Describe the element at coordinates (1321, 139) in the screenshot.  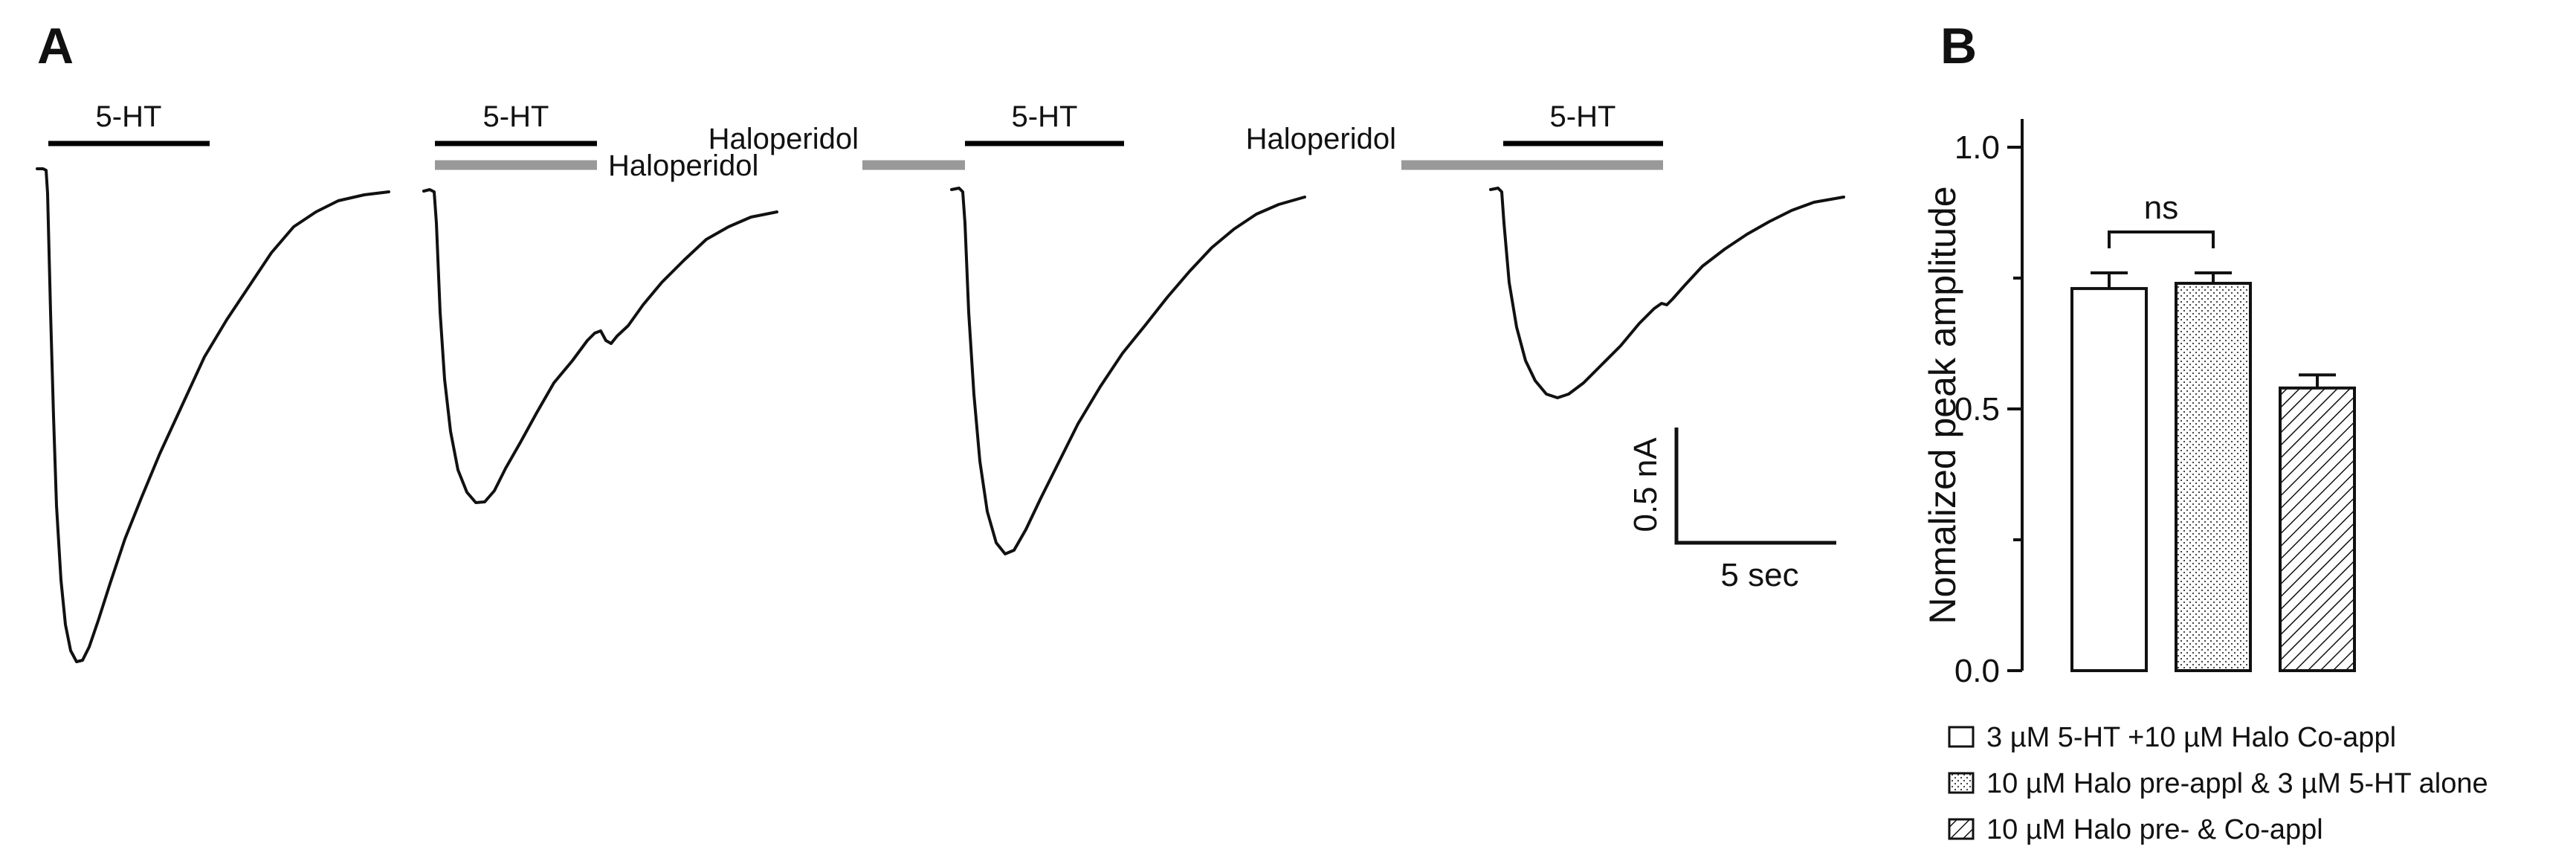
I see `trace-4-bar-haloperidol-label: Haloperidol` at that location.